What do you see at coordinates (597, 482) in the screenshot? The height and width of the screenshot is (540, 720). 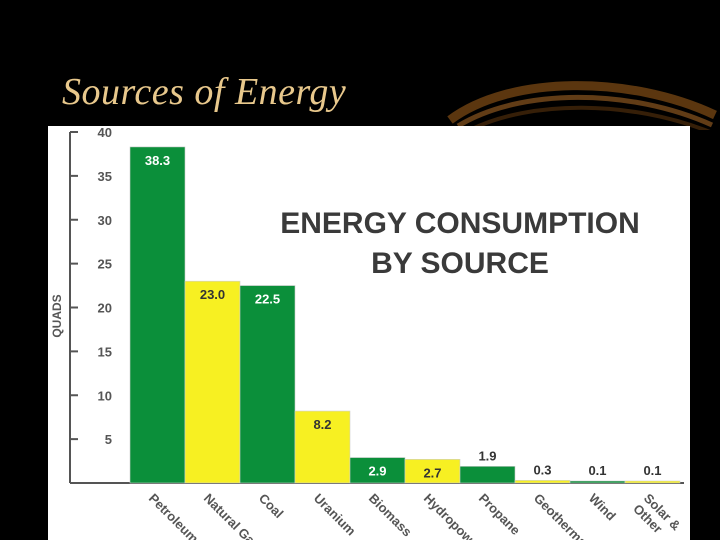 I see `bar-wind` at bounding box center [597, 482].